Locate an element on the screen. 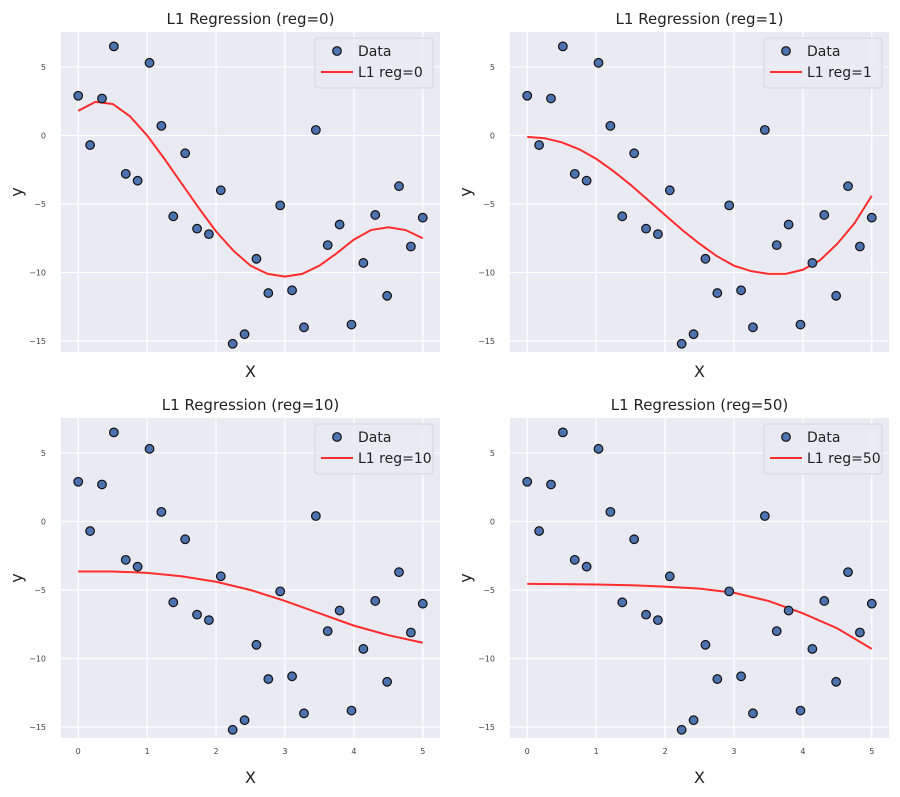 The image size is (900, 797). chart-title: L1 Regression (reg=50) is located at coordinates (699, 405).